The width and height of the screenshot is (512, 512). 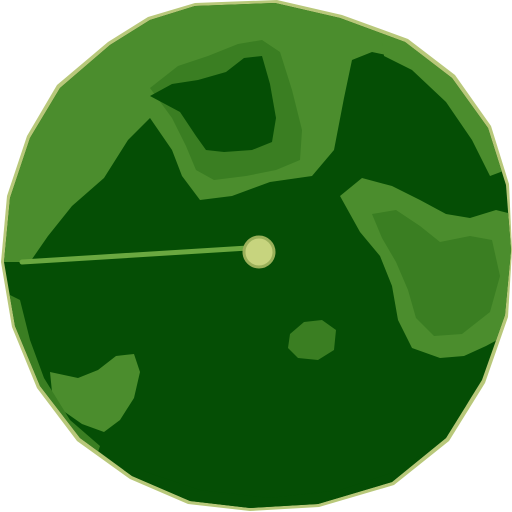 I want to click on dense-forest-pocket, so click(x=213, y=104).